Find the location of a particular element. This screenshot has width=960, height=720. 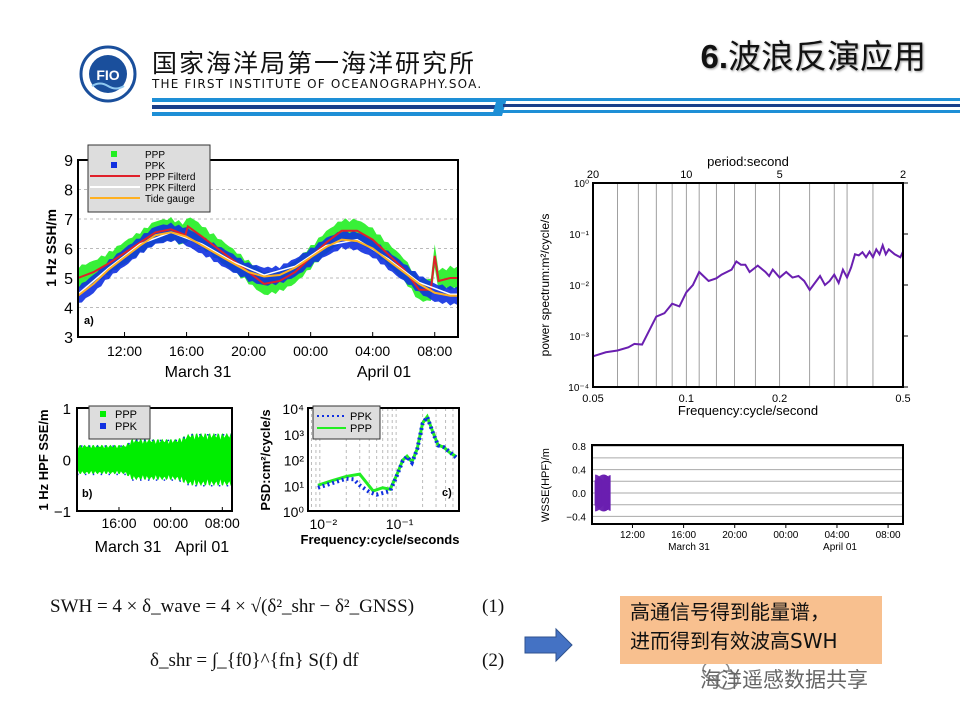

series-line-ppp is located at coordinates (387, 453).